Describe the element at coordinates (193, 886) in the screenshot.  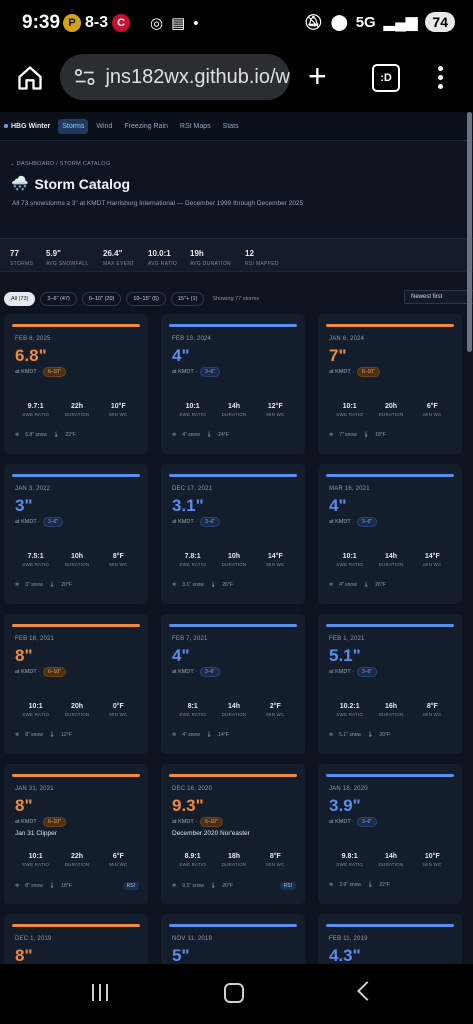
I see `snow-total: 9.3" snow` at that location.